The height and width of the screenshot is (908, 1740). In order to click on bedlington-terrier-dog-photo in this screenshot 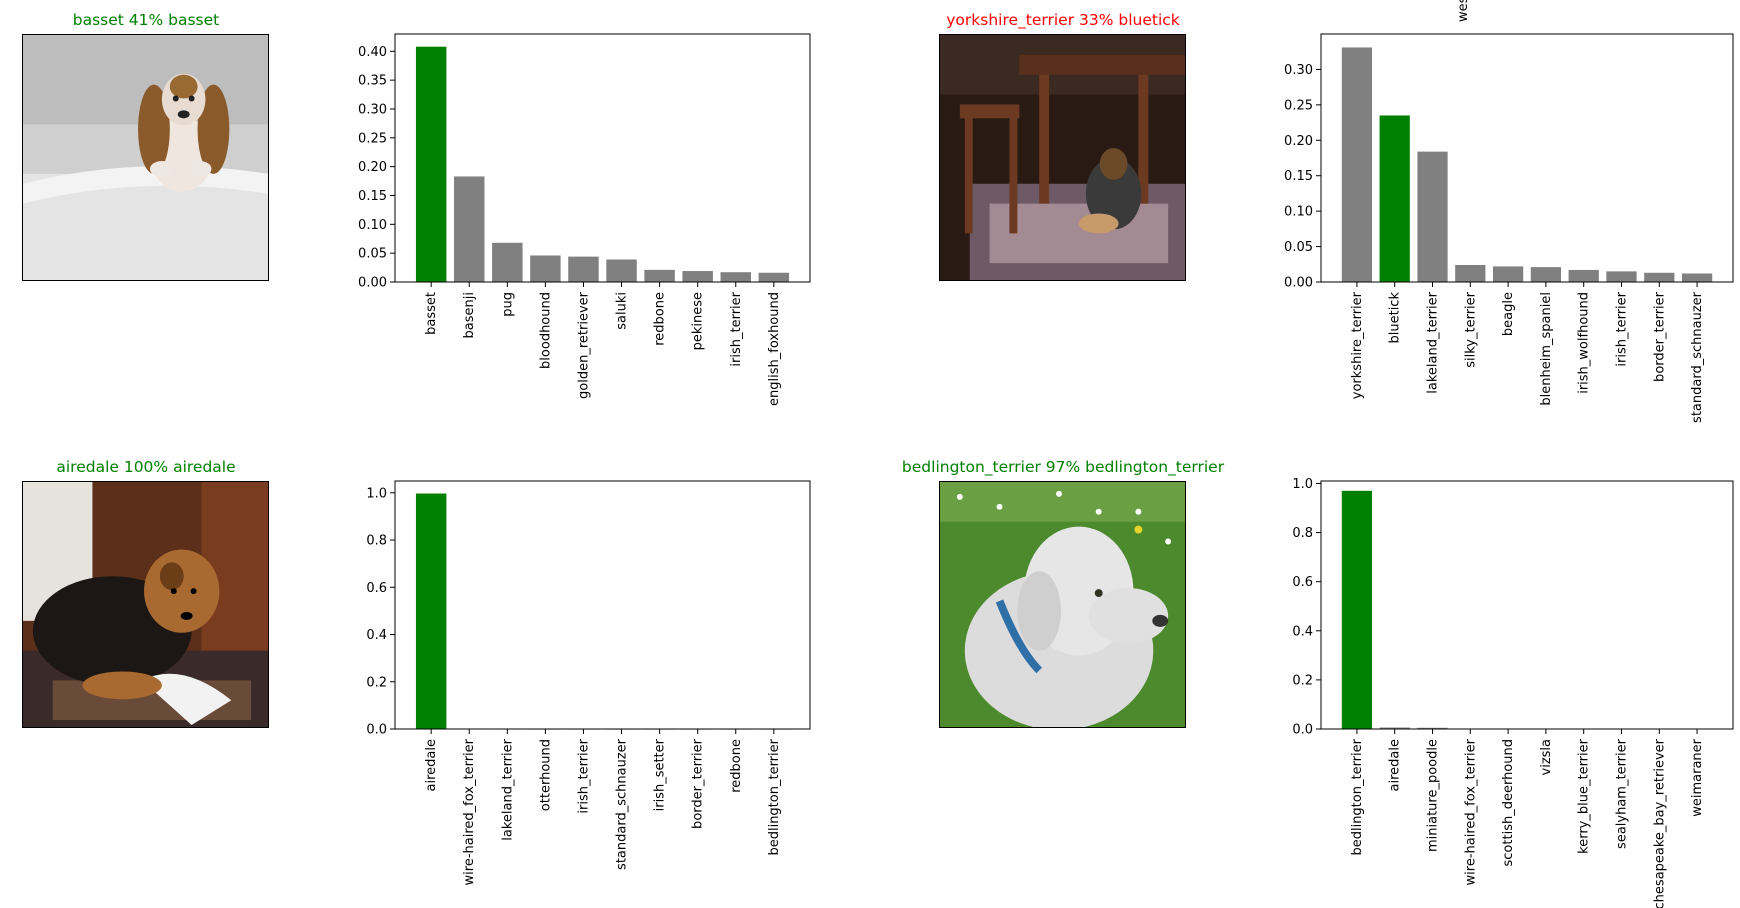, I will do `click(1062, 604)`.